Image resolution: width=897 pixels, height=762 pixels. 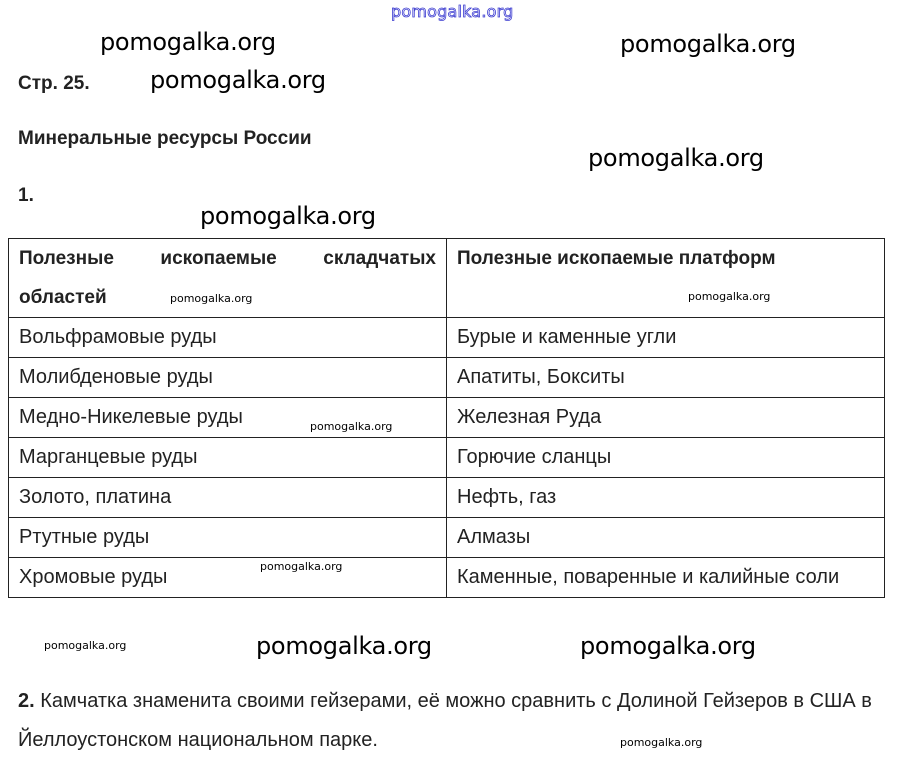 I want to click on table-row: Молибденовые руды Апатиты, Бокситы, so click(x=446, y=377).